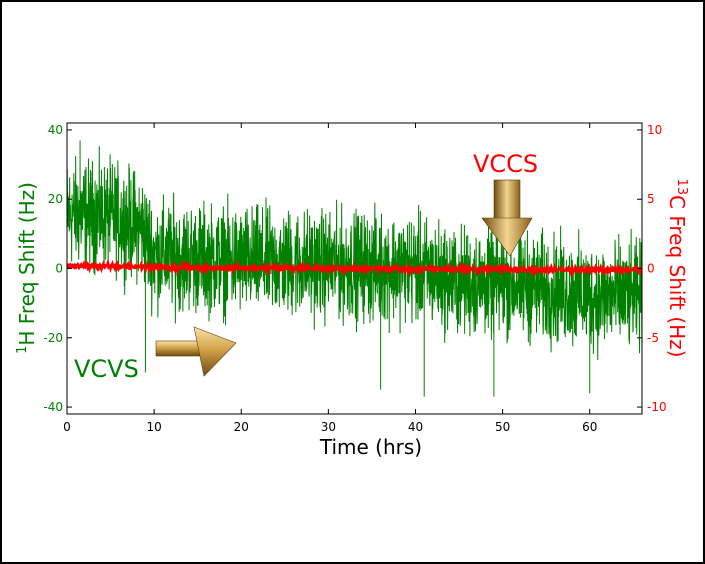 Image resolution: width=705 pixels, height=564 pixels. I want to click on x-tick-label: 10, so click(153, 427).